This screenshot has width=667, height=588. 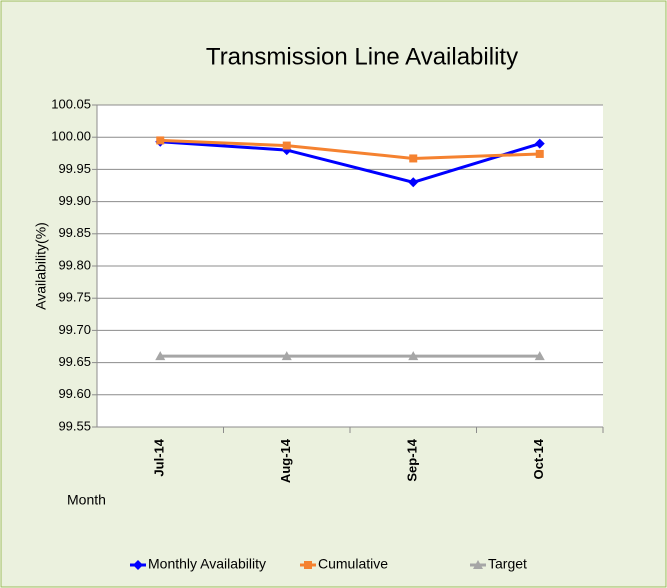 I want to click on y-tick-label: 99.75, so click(x=74, y=297).